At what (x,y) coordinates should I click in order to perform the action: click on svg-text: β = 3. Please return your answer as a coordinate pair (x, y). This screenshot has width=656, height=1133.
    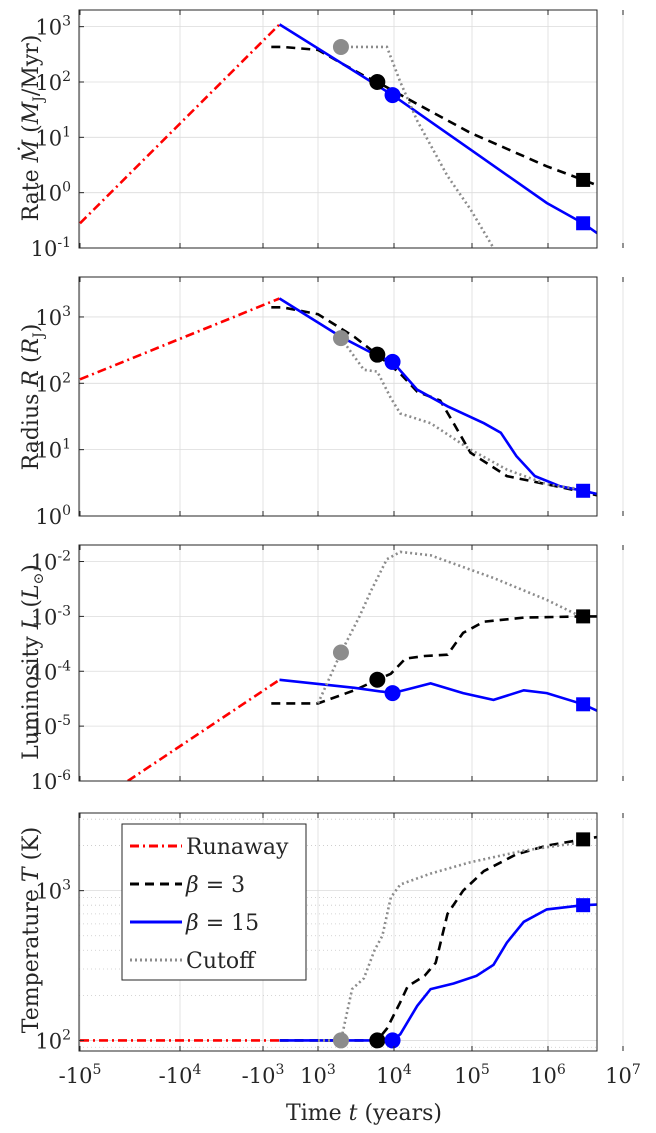
    Looking at the image, I should click on (215, 885).